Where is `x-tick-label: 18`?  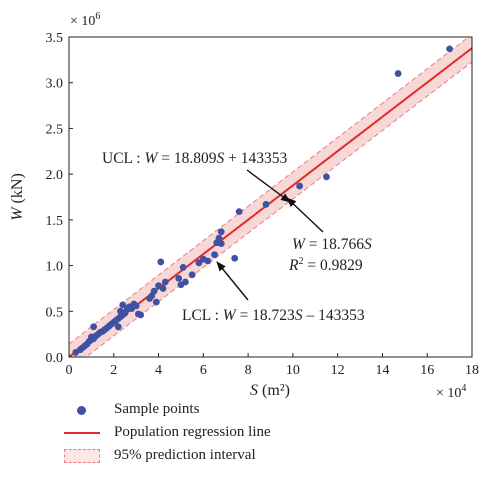 x-tick-label: 18 is located at coordinates (472, 370).